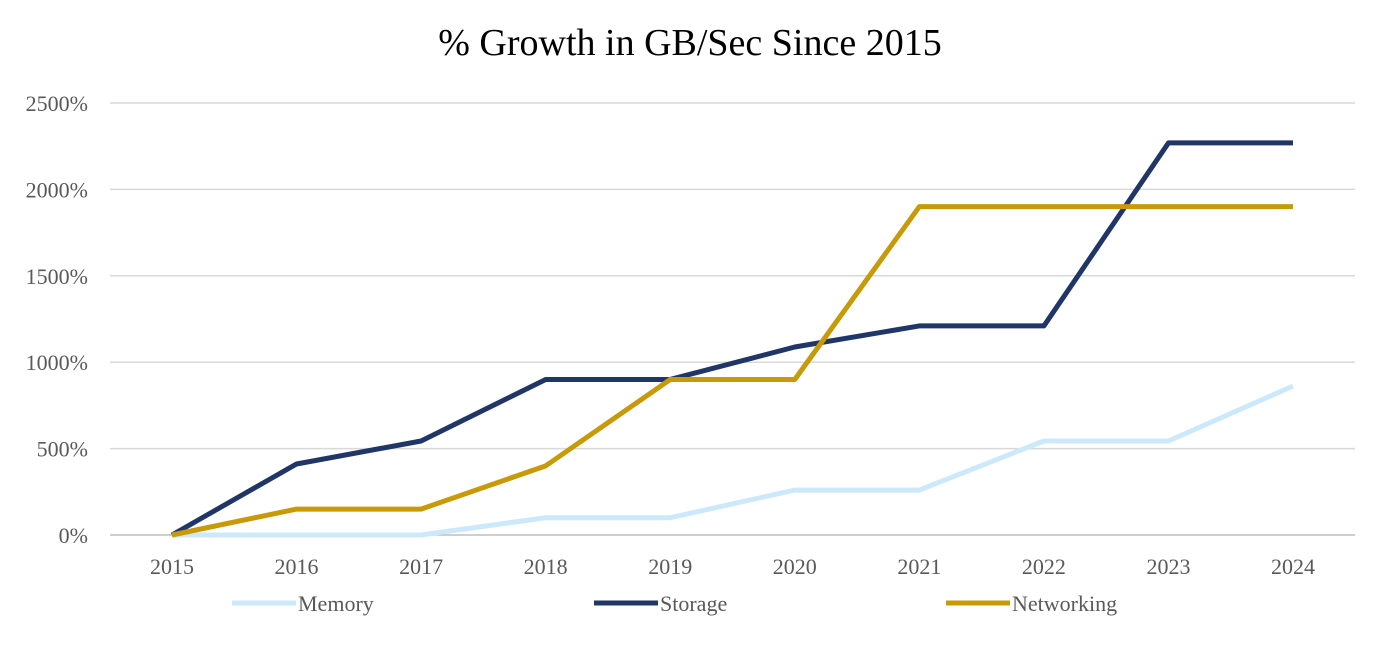 This screenshot has width=1380, height=667. Describe the element at coordinates (1064, 603) in the screenshot. I see `legend-label: Networking` at that location.